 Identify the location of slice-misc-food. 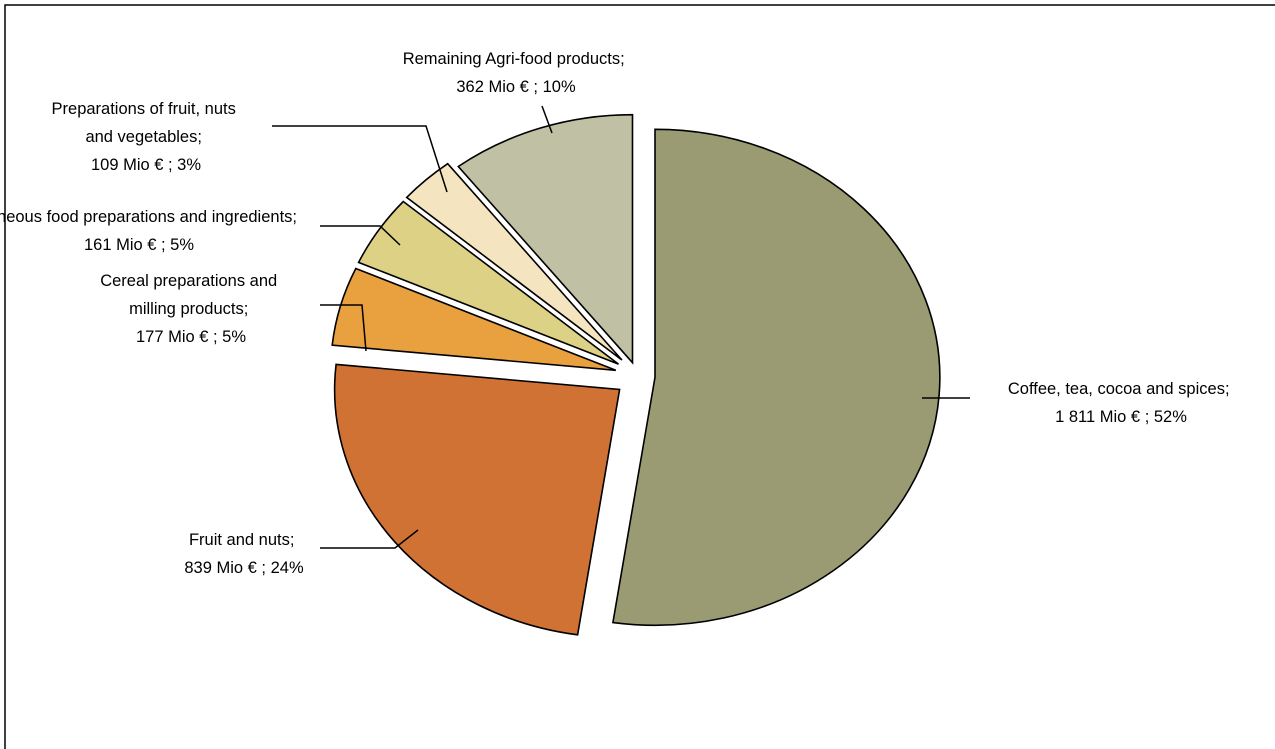
(488, 282).